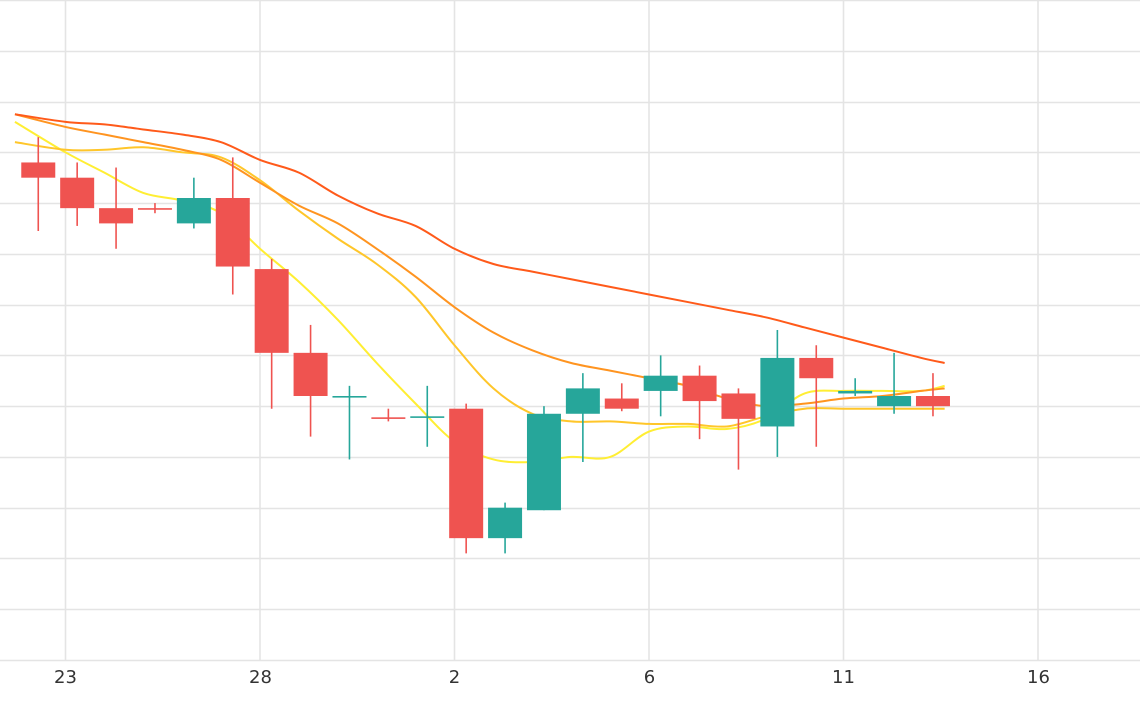 Image resolution: width=1140 pixels, height=710 pixels. What do you see at coordinates (454, 677) in the screenshot?
I see `x-tick-label: 2` at bounding box center [454, 677].